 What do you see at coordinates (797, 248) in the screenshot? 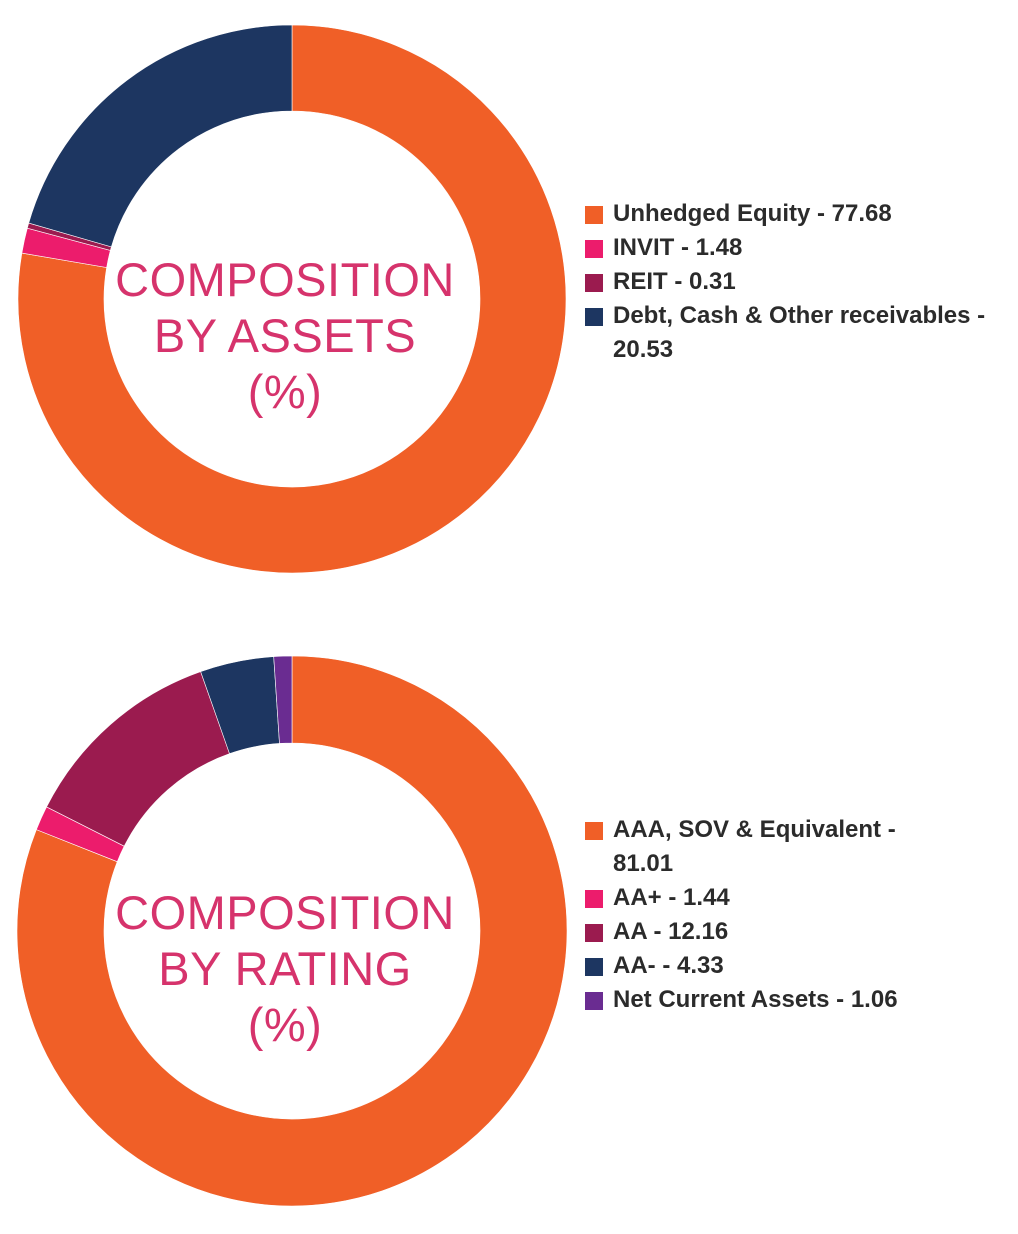
I see `legend-item-invit: INVIT - 1.48` at bounding box center [797, 248].